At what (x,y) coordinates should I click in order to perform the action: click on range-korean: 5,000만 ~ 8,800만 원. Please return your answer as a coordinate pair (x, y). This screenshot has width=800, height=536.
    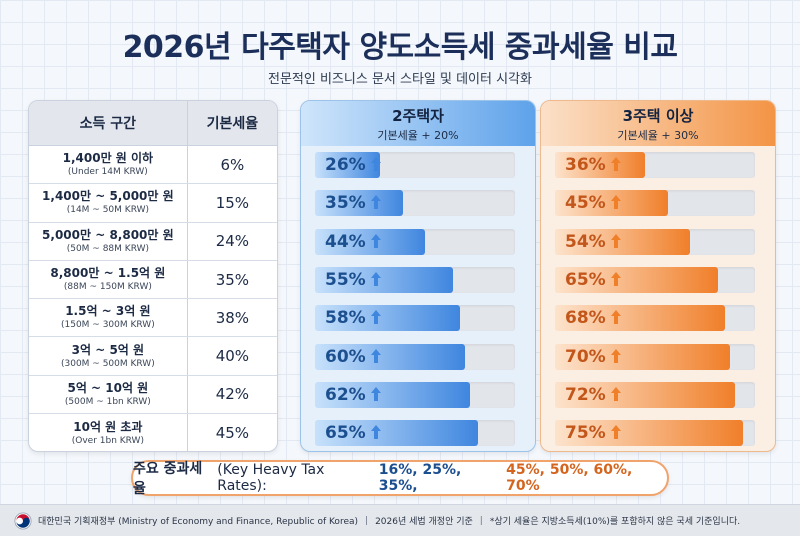
    Looking at the image, I should click on (108, 234).